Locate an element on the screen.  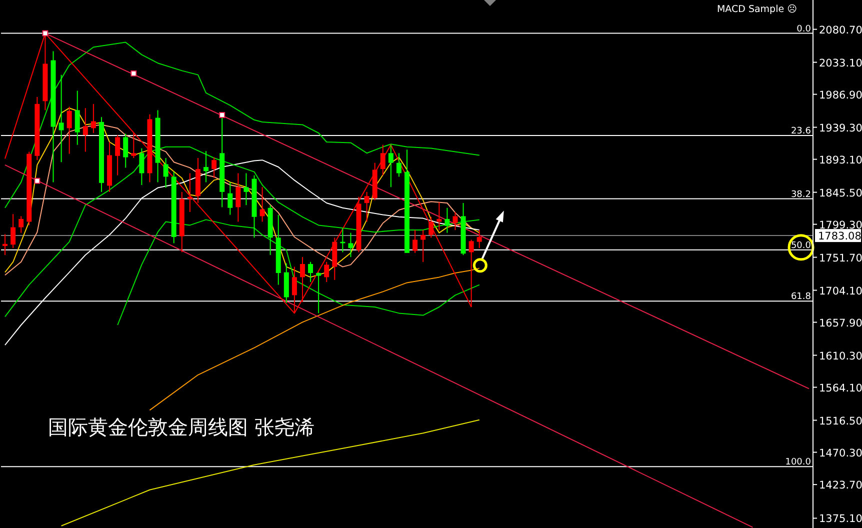
annotation: 0.0 is located at coordinates (804, 29).